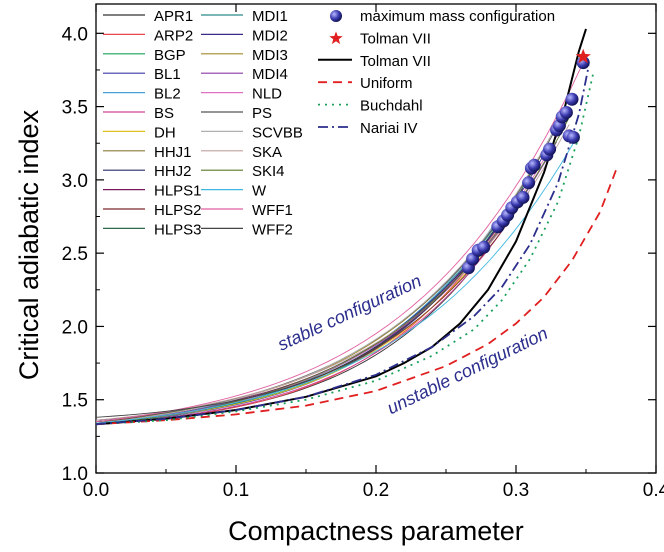 This screenshot has width=664, height=552. What do you see at coordinates (173, 35) in the screenshot?
I see `legend-label: ARP2` at bounding box center [173, 35].